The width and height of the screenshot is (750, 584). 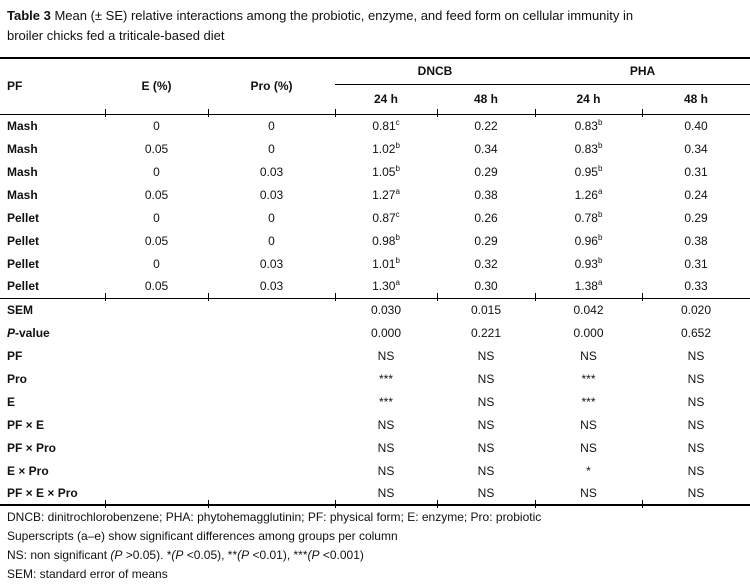 What do you see at coordinates (486, 194) in the screenshot?
I see `cell-dncb-48h: 0.38` at bounding box center [486, 194].